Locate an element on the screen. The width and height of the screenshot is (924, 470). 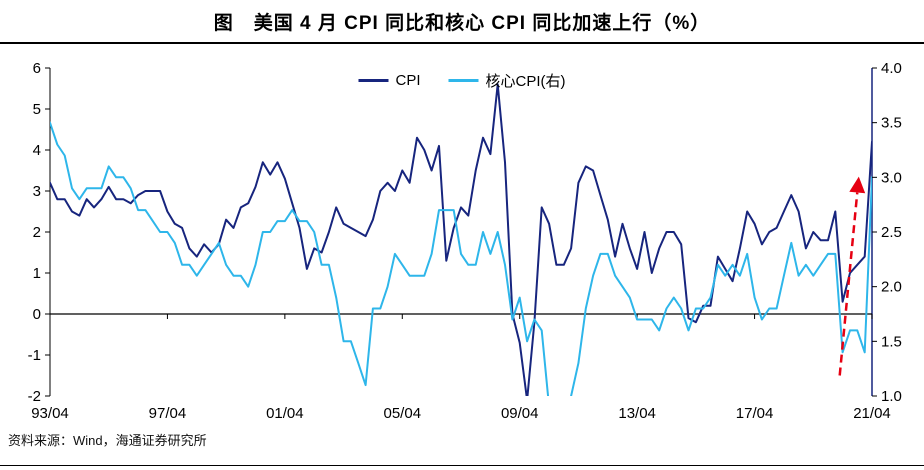
y-axis-right-label: 2.5 is located at coordinates (891, 232).